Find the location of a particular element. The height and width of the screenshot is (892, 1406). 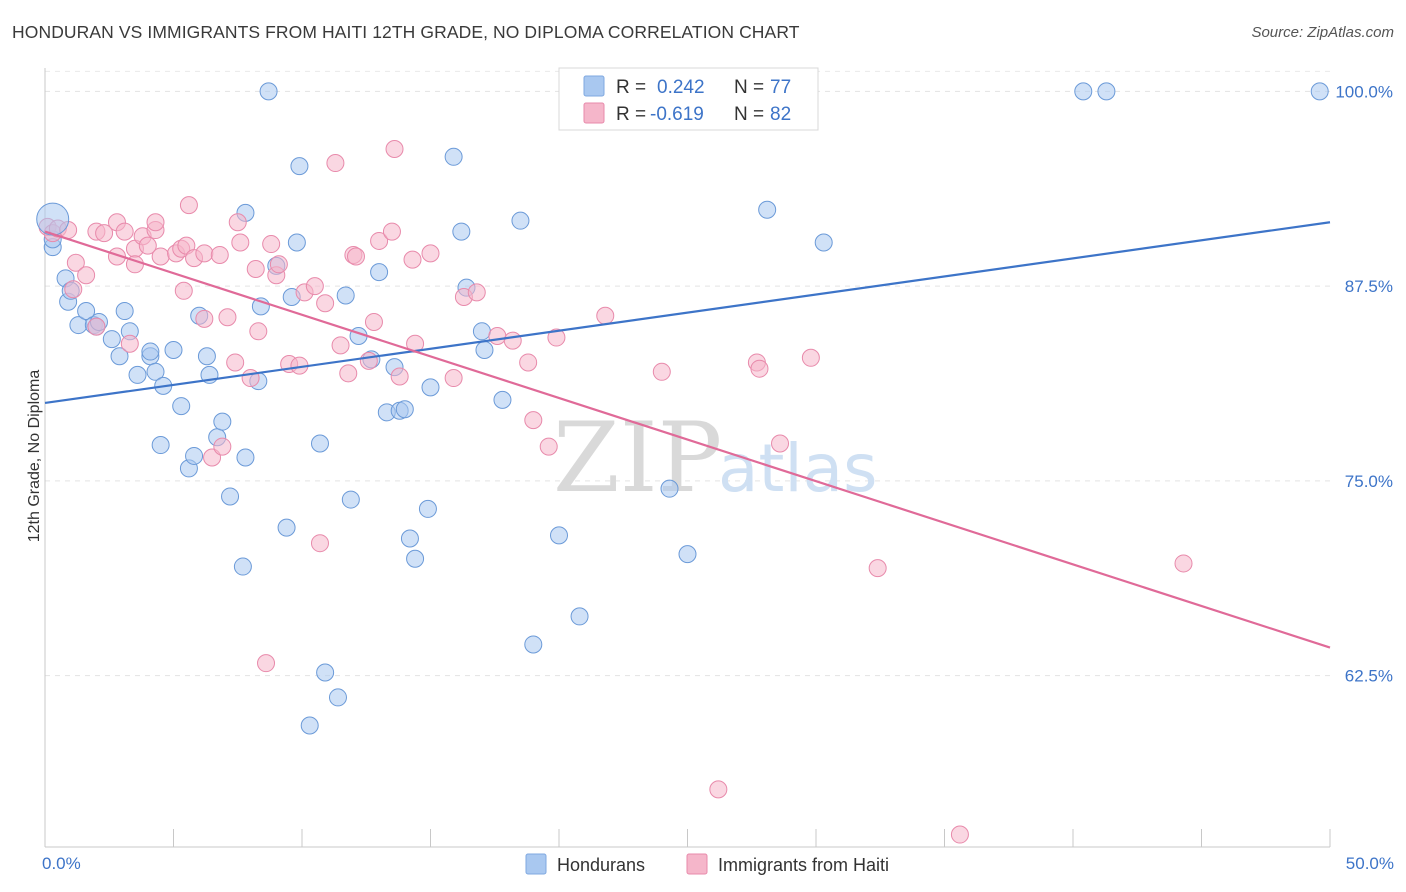

y-tick-label: 87.5% is located at coordinates (1369, 286).